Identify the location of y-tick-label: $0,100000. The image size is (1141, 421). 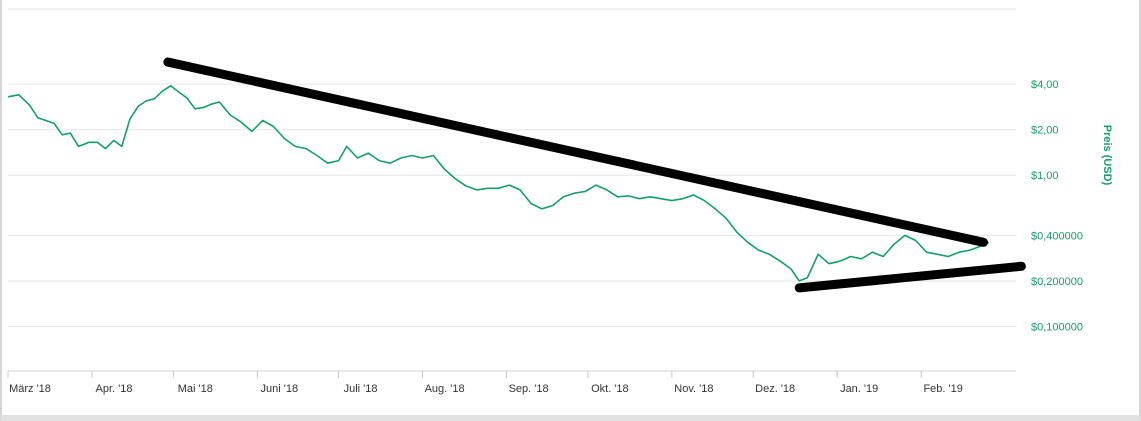
(1057, 327).